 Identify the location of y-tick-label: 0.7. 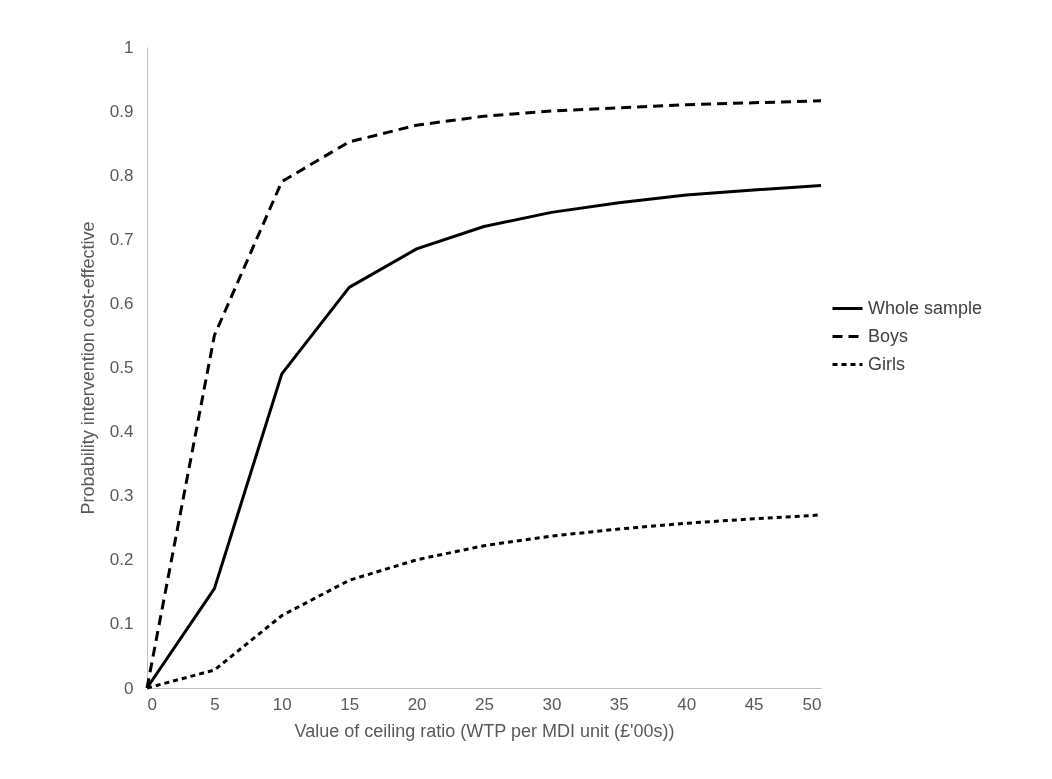
(121, 239).